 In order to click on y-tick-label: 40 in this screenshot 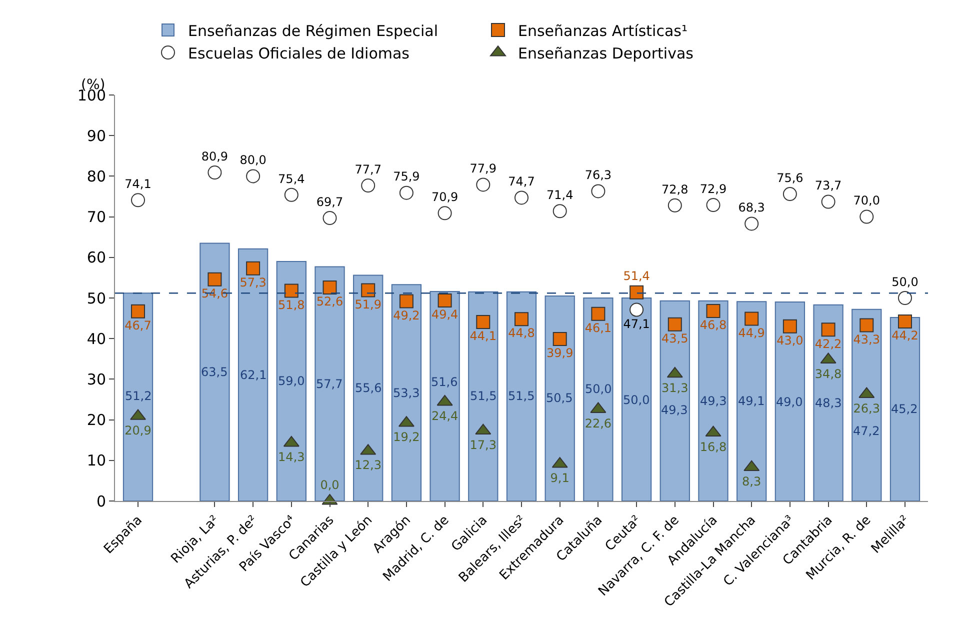, I will do `click(96, 339)`.